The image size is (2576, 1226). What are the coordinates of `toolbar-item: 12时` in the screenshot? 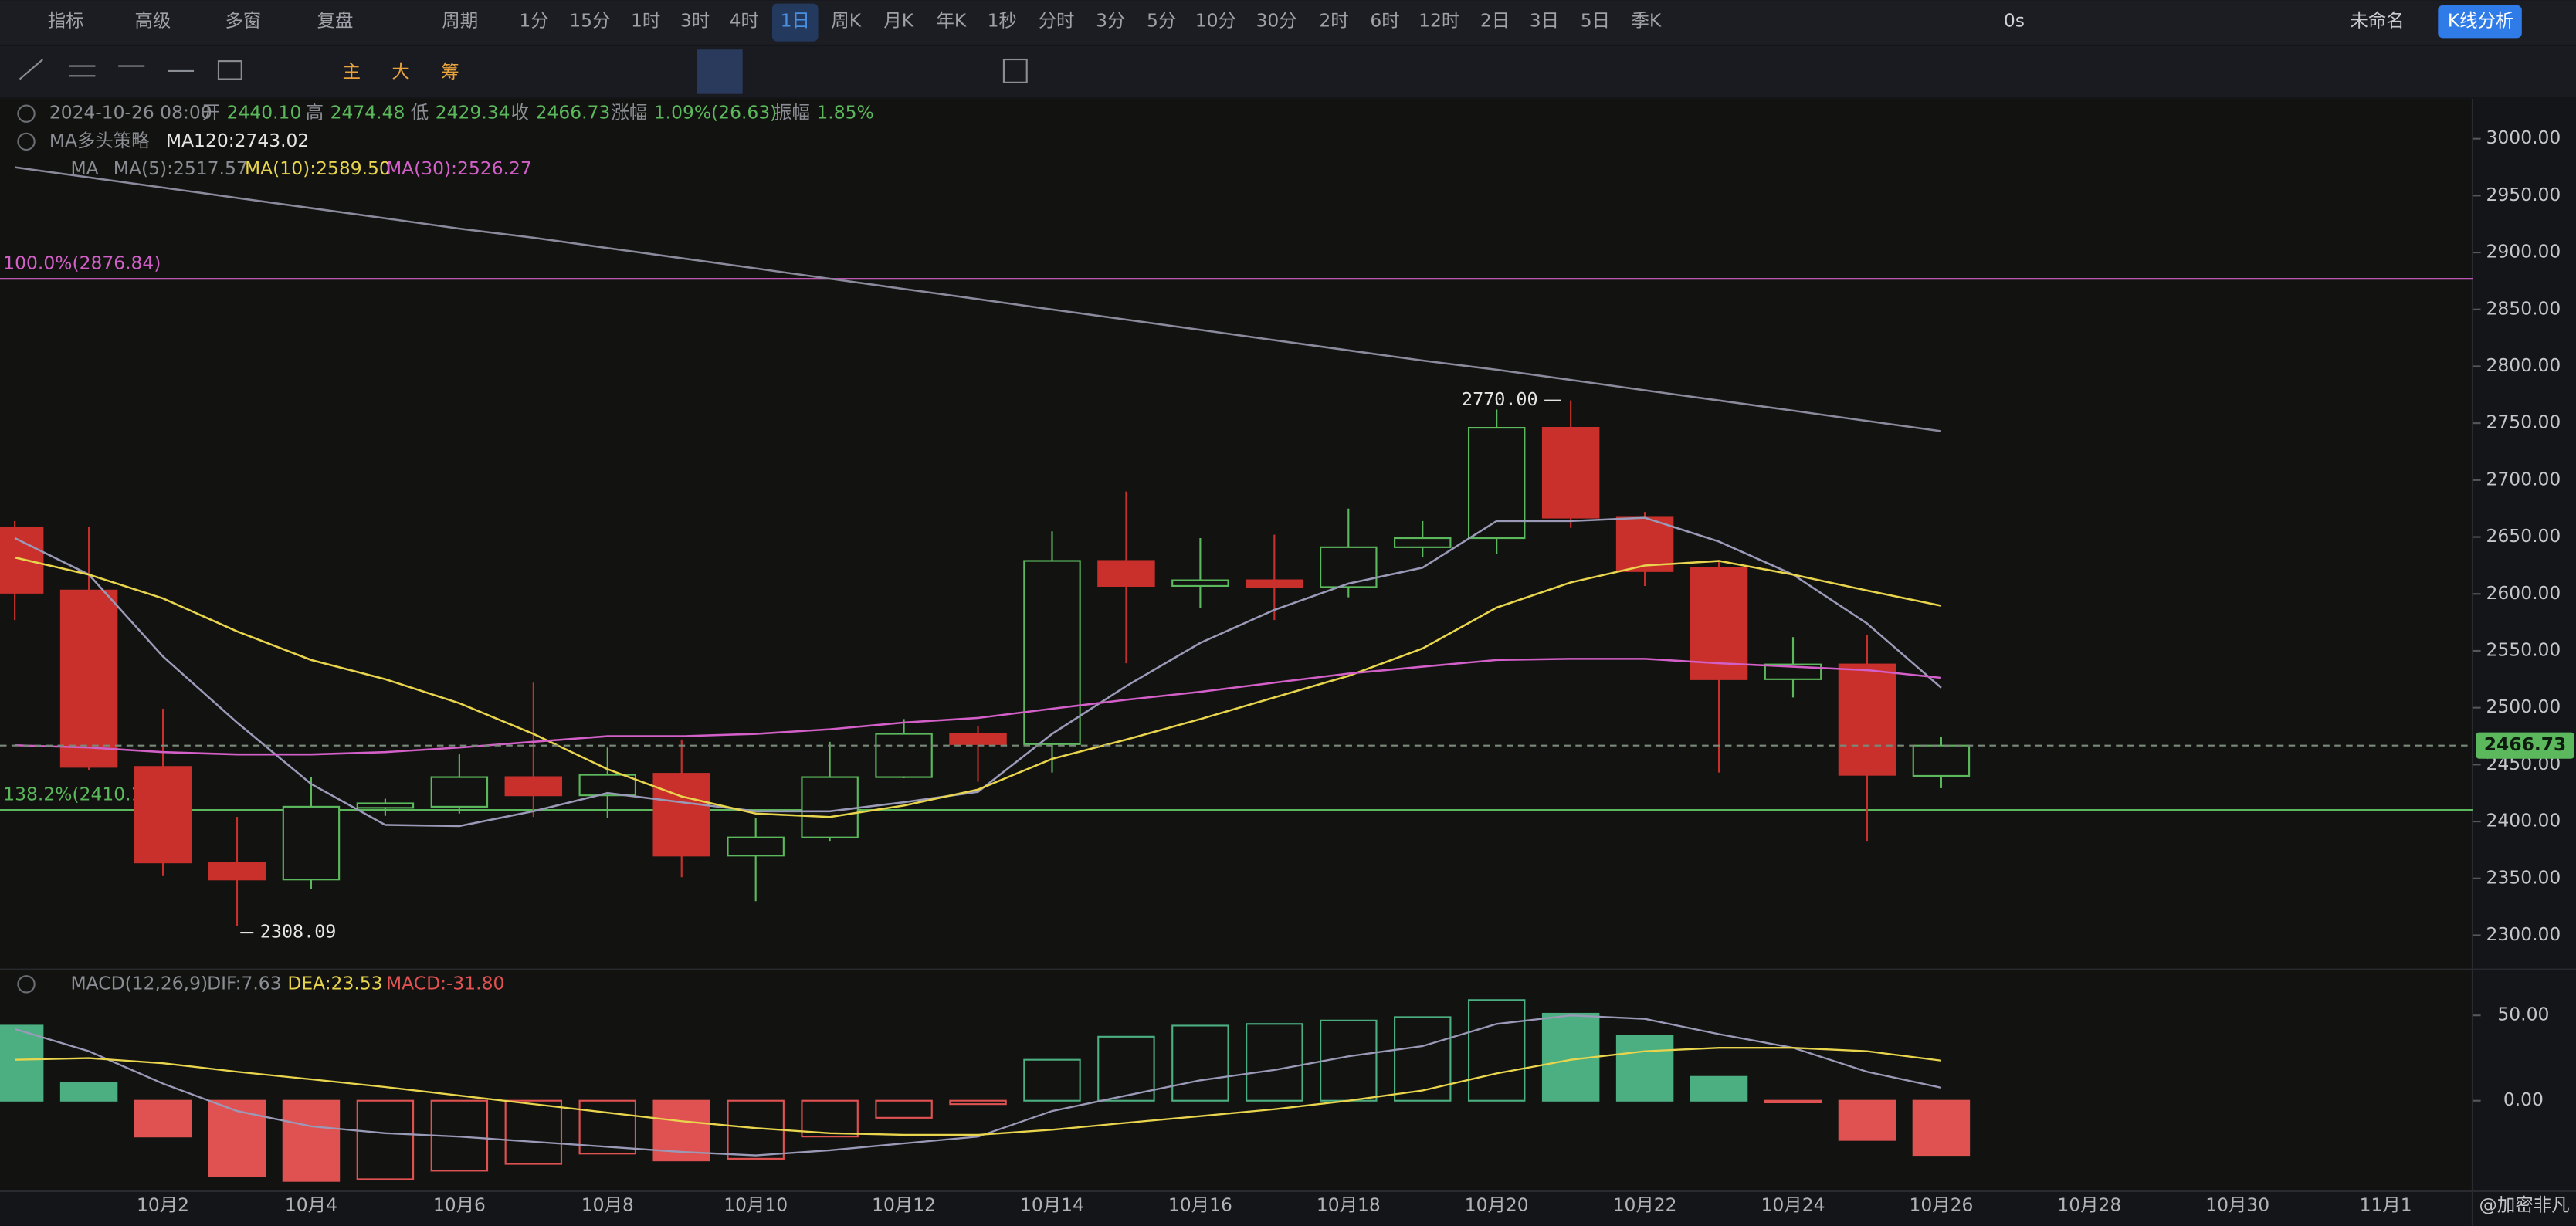 It's located at (1438, 21).